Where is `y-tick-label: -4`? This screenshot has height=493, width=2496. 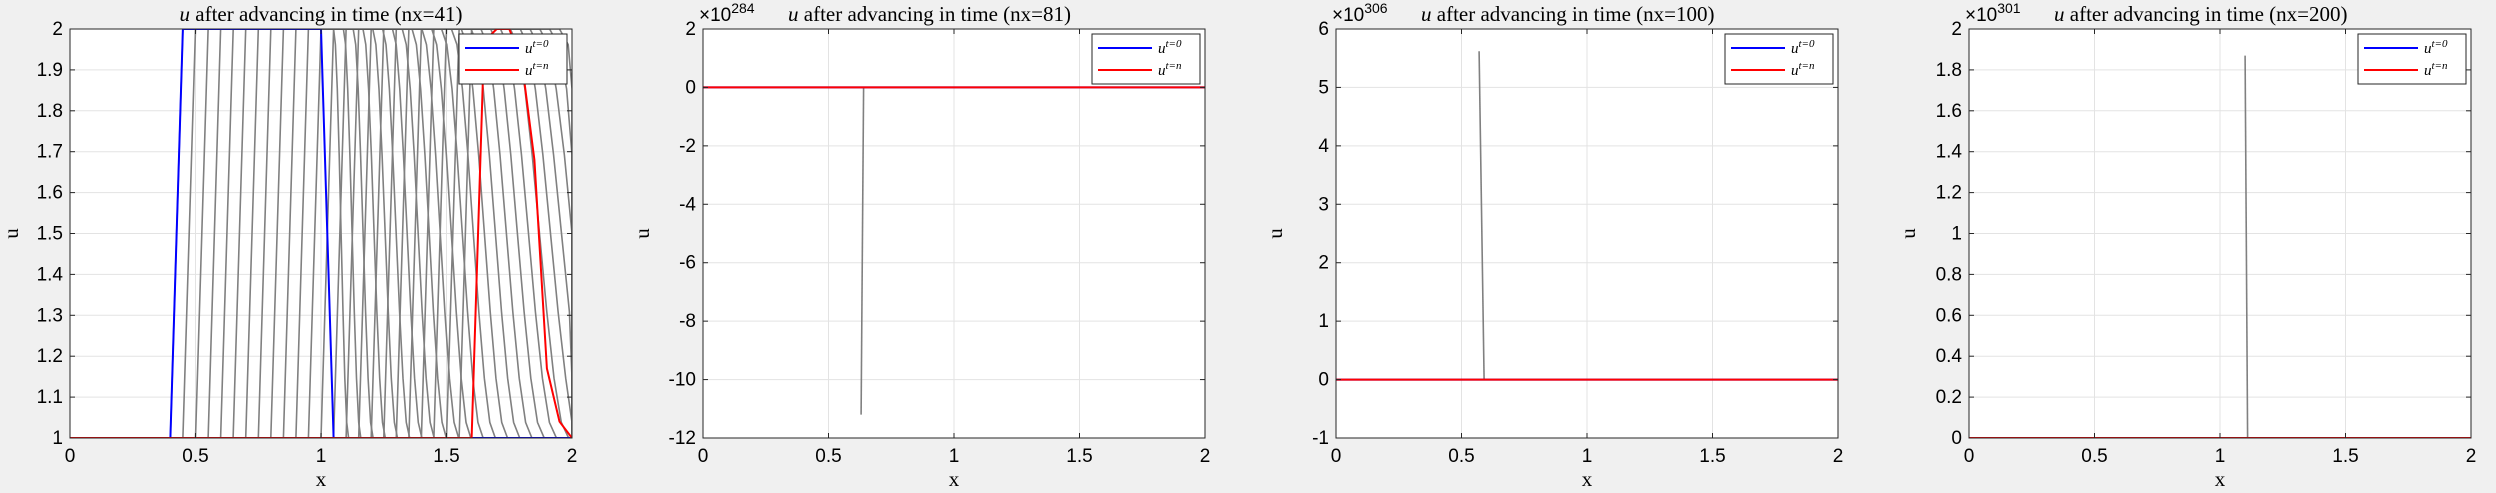 y-tick-label: -4 is located at coordinates (687, 204).